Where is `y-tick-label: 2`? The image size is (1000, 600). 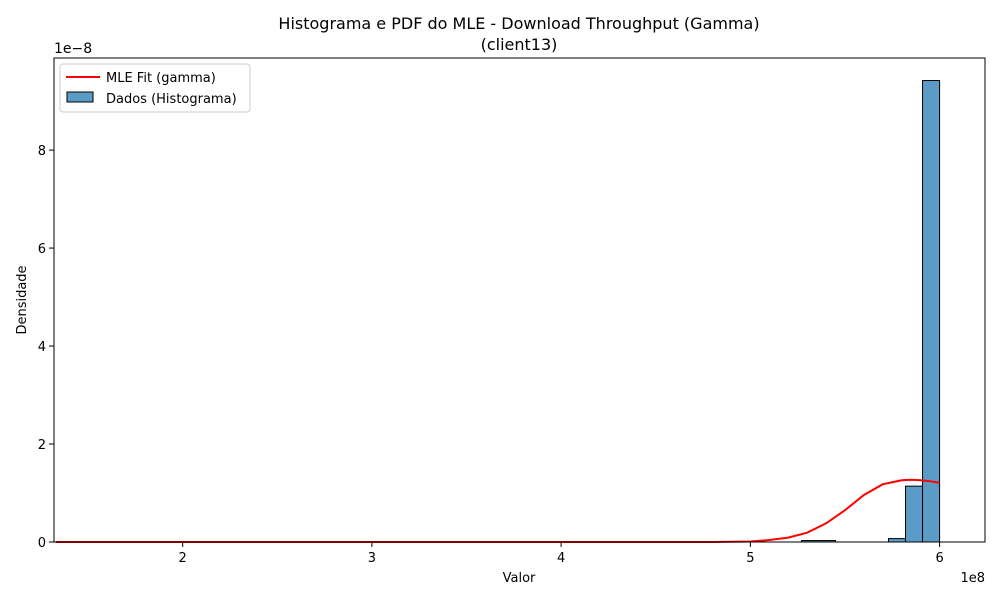
y-tick-label: 2 is located at coordinates (42, 445).